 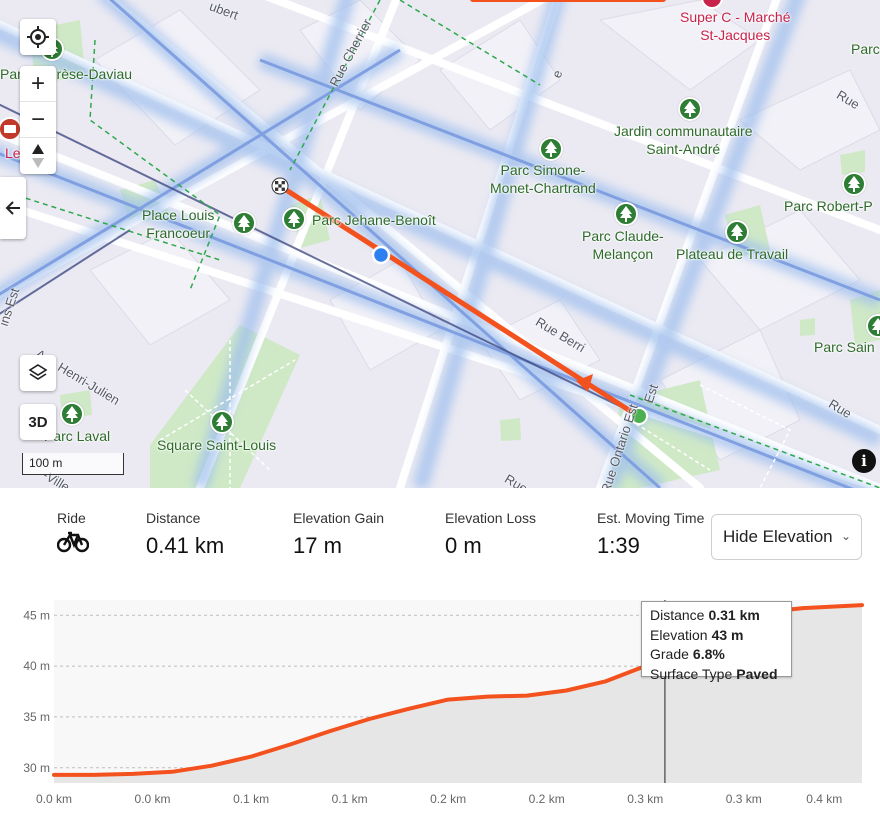 I want to click on arrow-left-icon, so click(x=12, y=208).